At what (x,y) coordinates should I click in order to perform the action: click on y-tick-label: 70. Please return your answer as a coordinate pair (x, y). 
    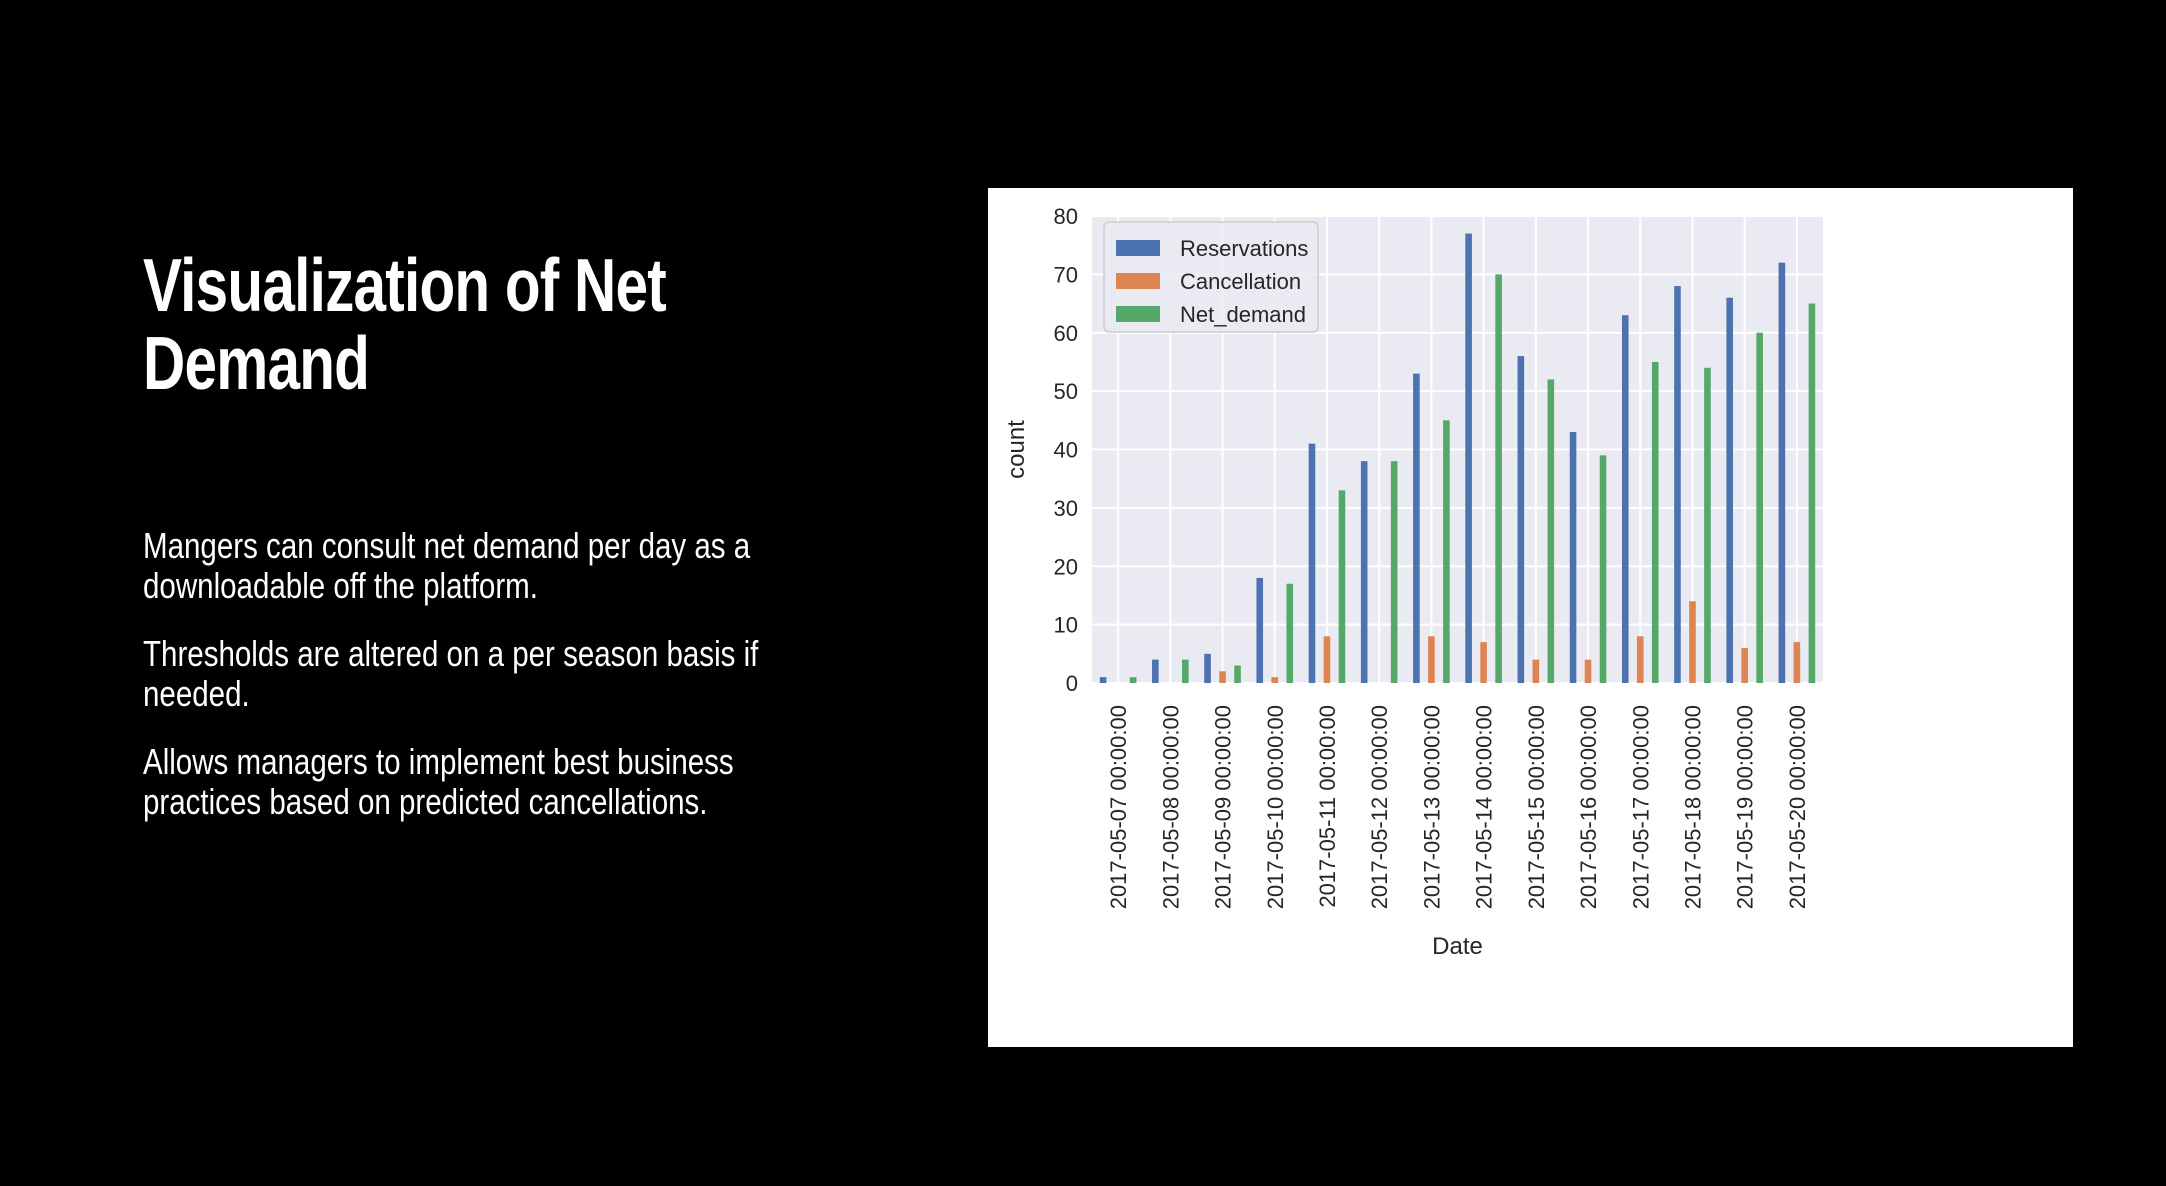
    Looking at the image, I should click on (1066, 274).